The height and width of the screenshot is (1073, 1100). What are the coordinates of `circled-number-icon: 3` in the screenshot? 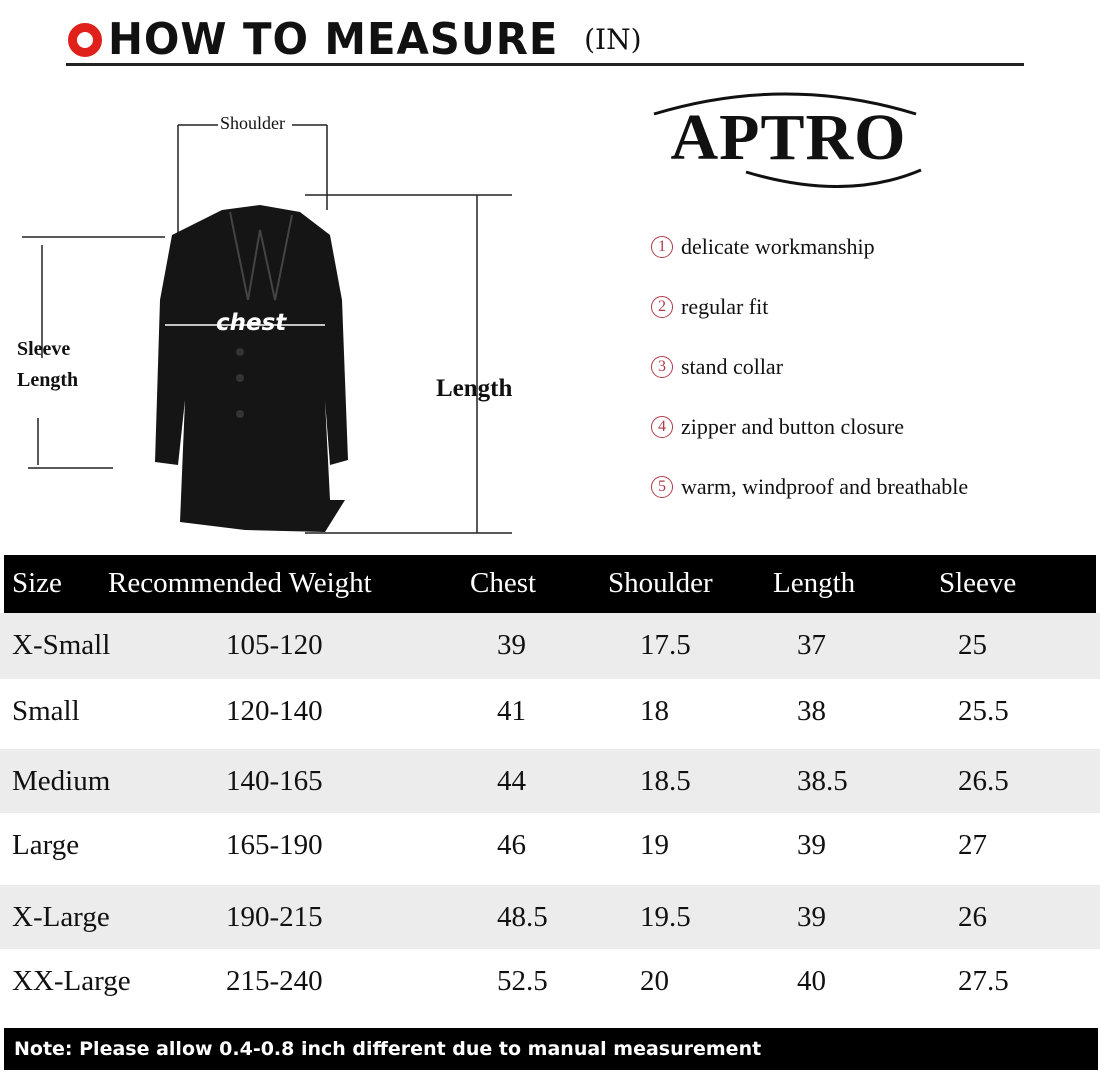 It's located at (662, 367).